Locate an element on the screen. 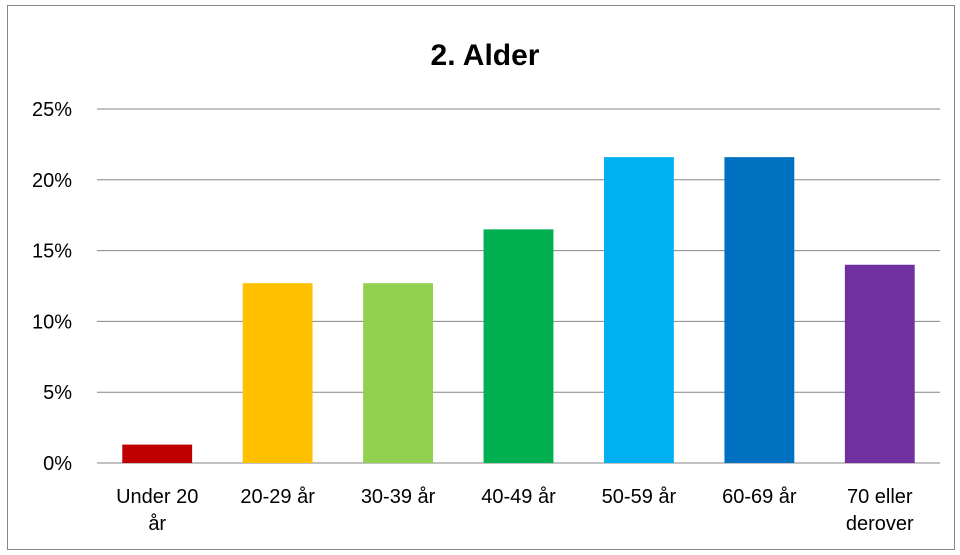 This screenshot has height=555, width=960. x-tick-label: 70 eller derover is located at coordinates (880, 510).